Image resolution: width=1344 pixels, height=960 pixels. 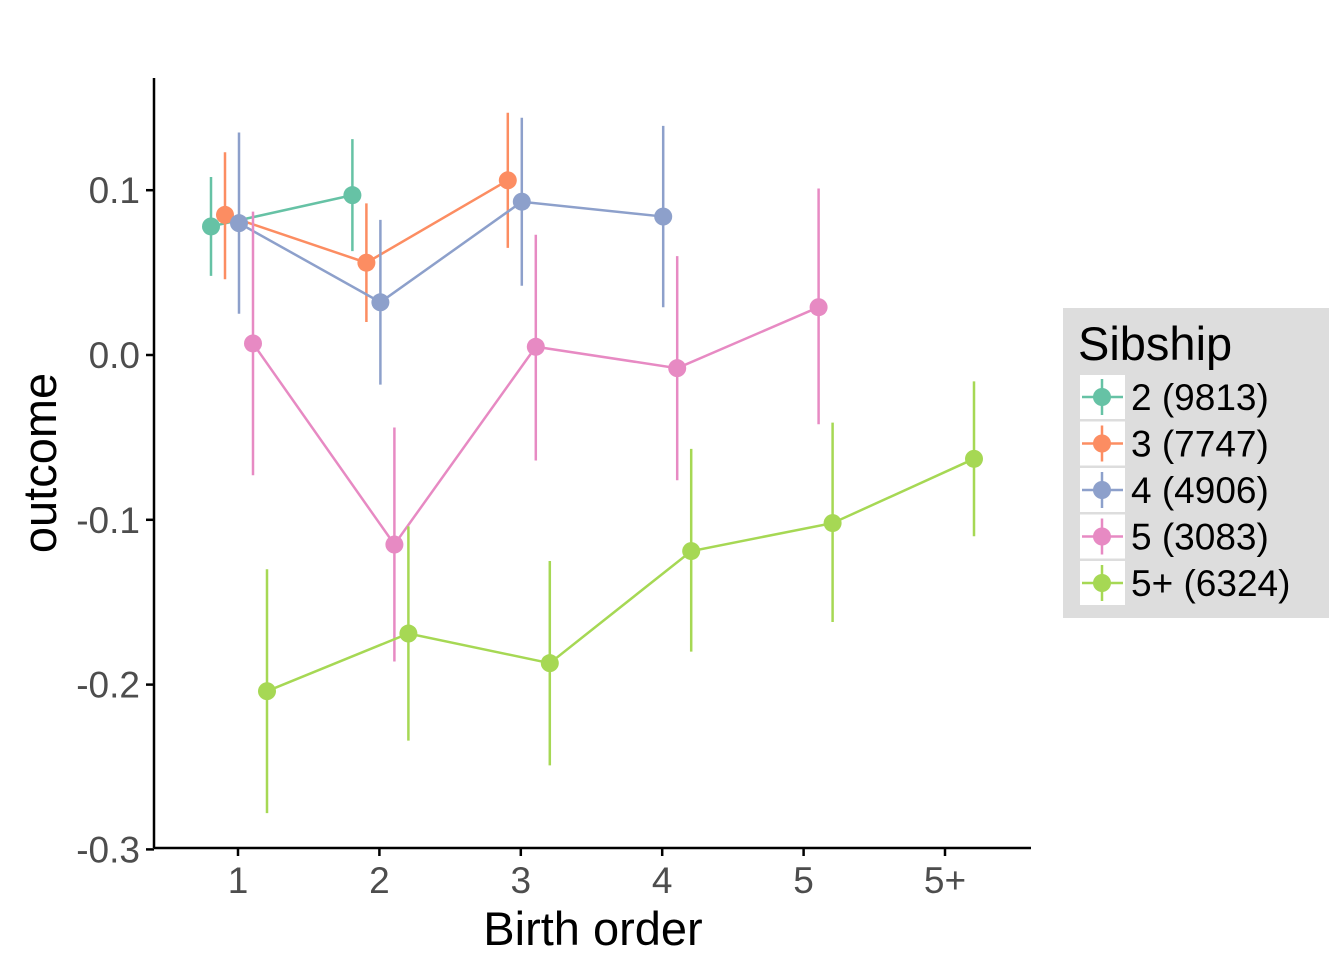 I want to click on y-tick-label: -0.2, so click(x=108, y=685).